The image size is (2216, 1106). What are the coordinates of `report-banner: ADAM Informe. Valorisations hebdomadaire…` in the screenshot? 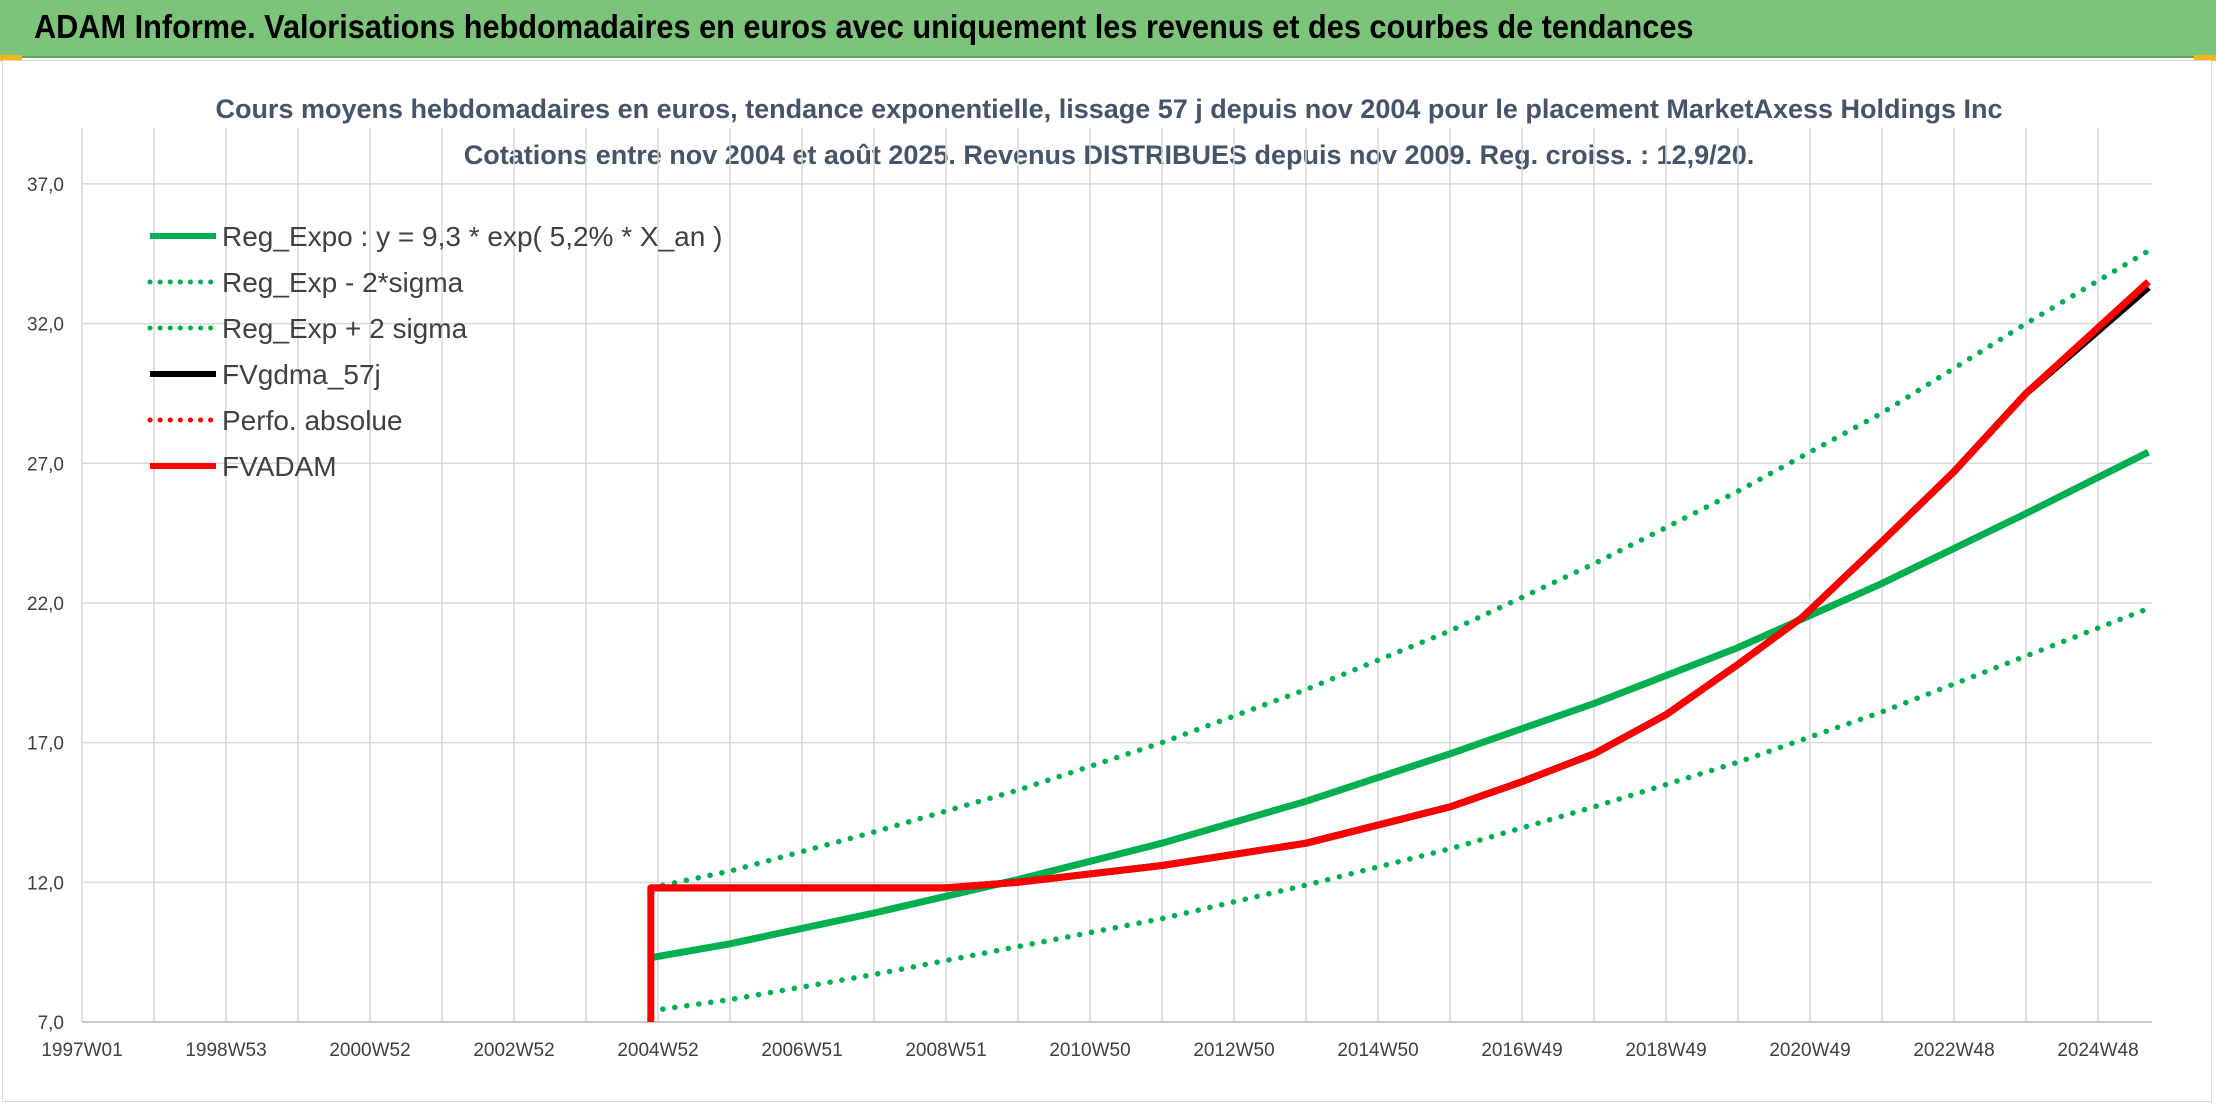 It's located at (1108, 29).